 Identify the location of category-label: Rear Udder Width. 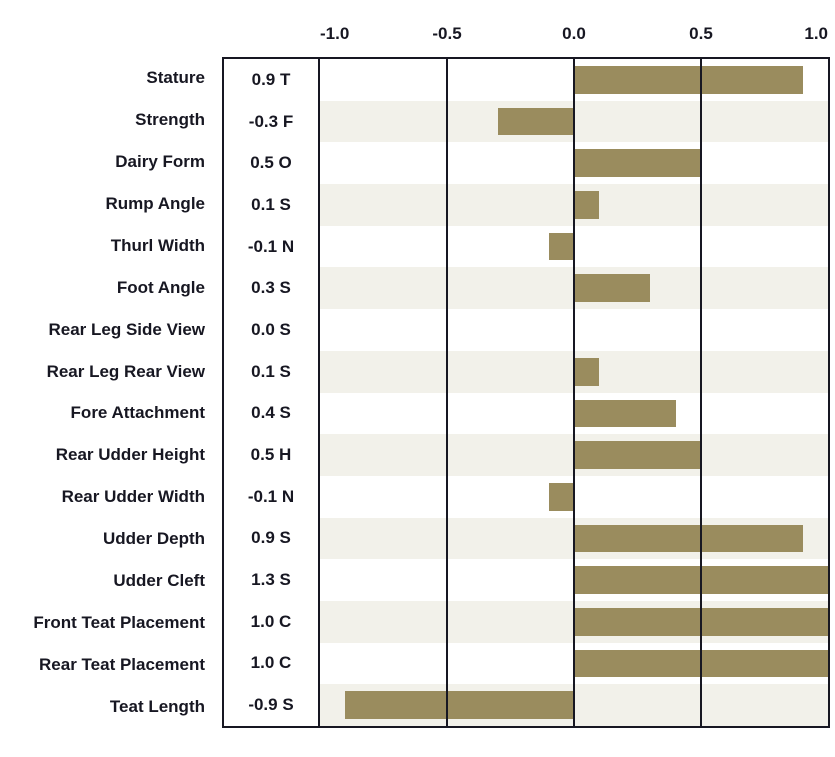
(133, 497).